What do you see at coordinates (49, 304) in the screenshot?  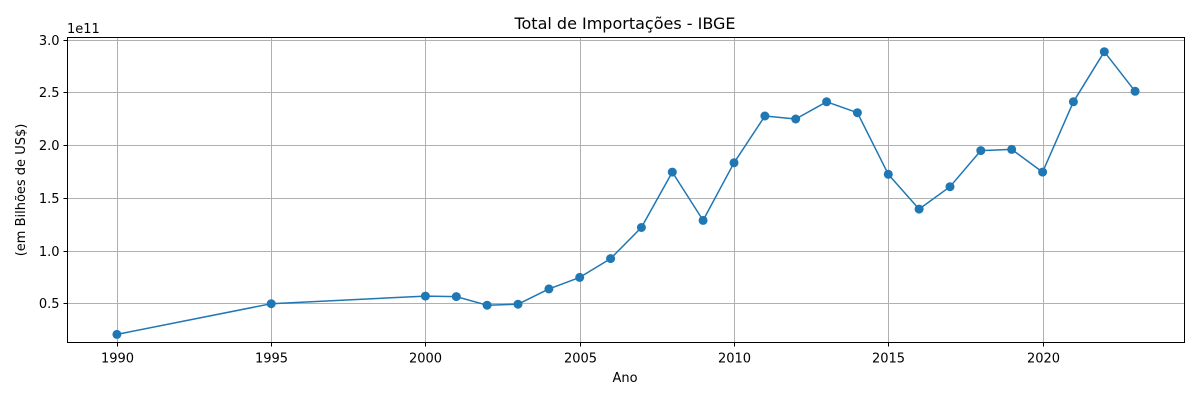 I see `y-tick-label: 0.5` at bounding box center [49, 304].